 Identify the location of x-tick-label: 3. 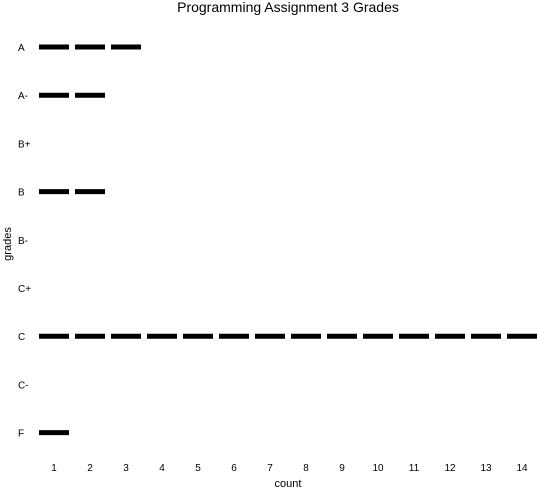
(126, 468).